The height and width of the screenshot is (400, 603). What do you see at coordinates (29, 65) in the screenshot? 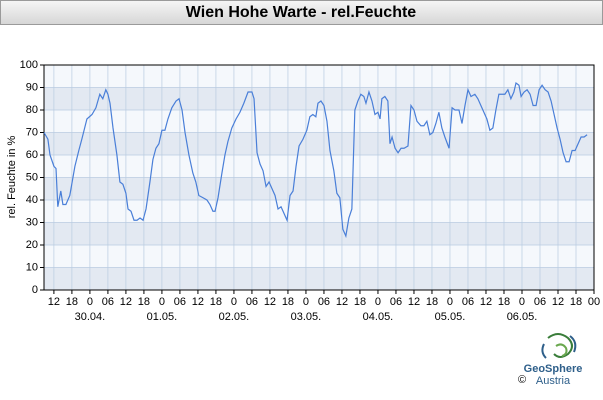
I see `y-tick-label: 100` at bounding box center [29, 65].